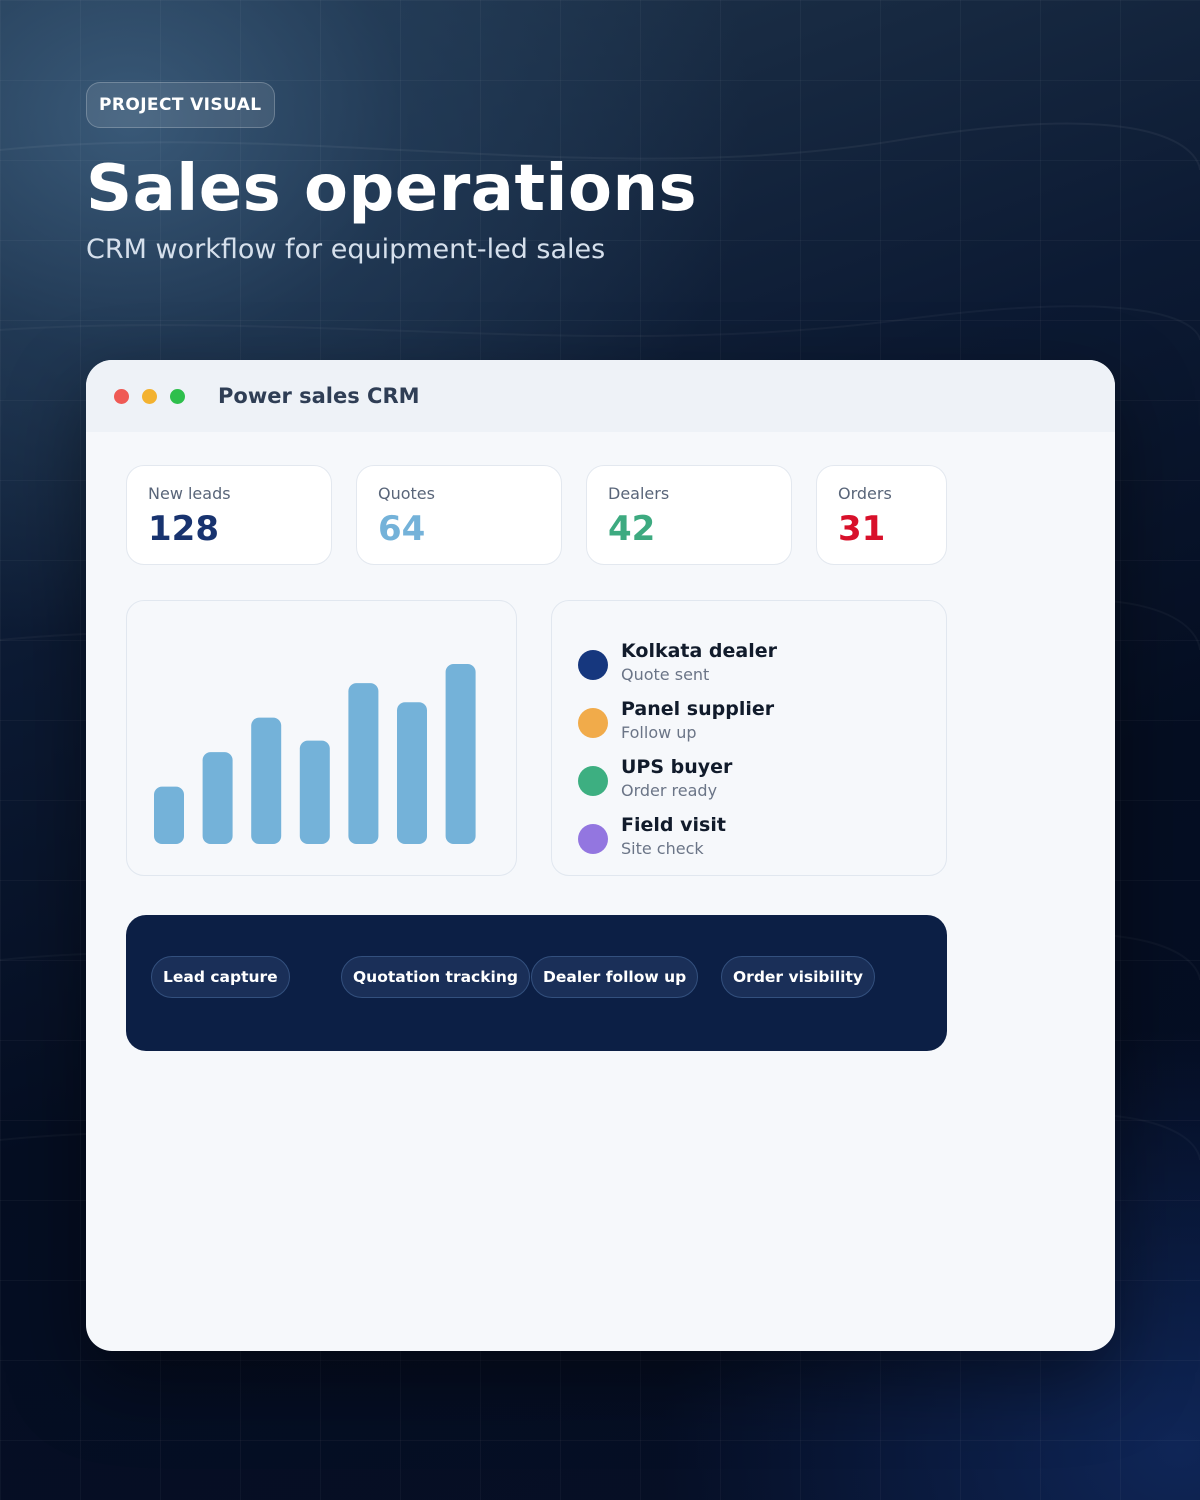  Describe the element at coordinates (435, 977) in the screenshot. I see `chip-quotation-tracking: Quotation tracking` at that location.